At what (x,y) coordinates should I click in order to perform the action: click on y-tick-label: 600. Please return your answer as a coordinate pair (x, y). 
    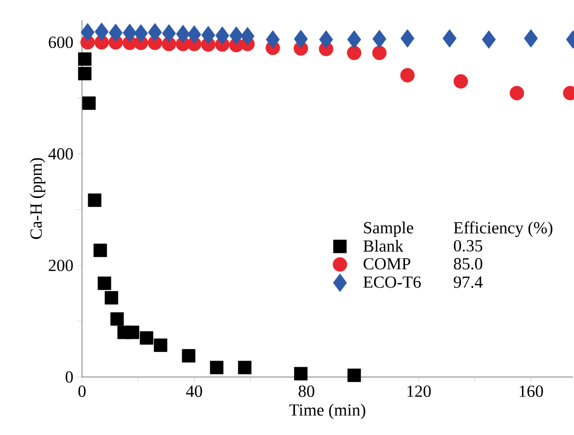
    Looking at the image, I should click on (60, 42).